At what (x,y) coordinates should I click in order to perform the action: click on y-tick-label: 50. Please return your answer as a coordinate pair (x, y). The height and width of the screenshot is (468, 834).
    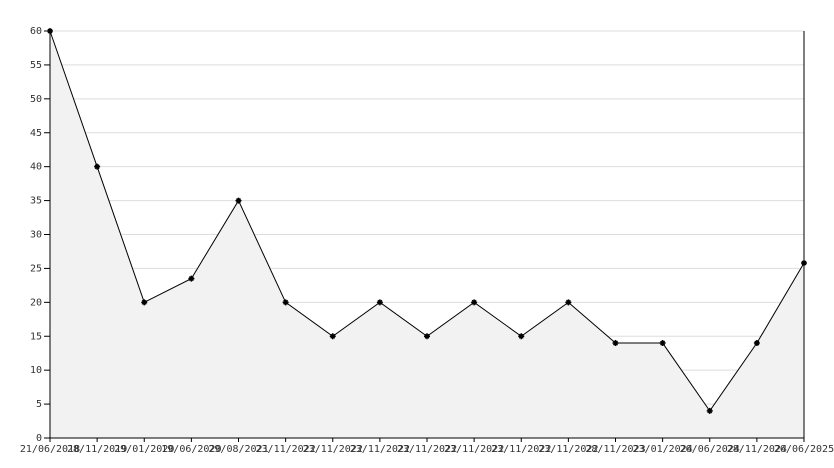
    Looking at the image, I should click on (36, 99).